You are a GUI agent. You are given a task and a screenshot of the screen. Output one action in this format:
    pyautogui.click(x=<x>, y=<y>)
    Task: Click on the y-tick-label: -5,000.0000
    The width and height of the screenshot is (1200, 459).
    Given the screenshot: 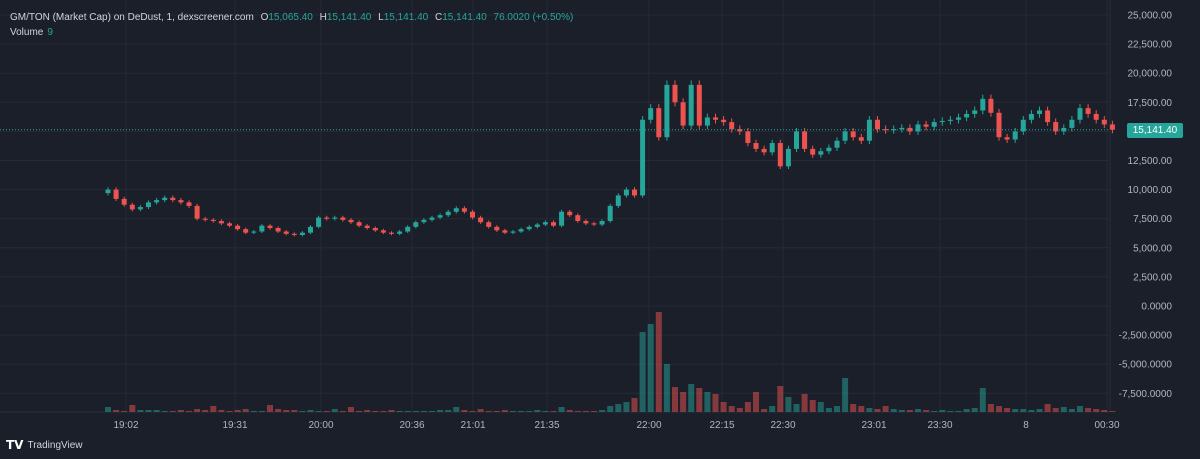 What is the action you would take?
    pyautogui.click(x=1146, y=365)
    